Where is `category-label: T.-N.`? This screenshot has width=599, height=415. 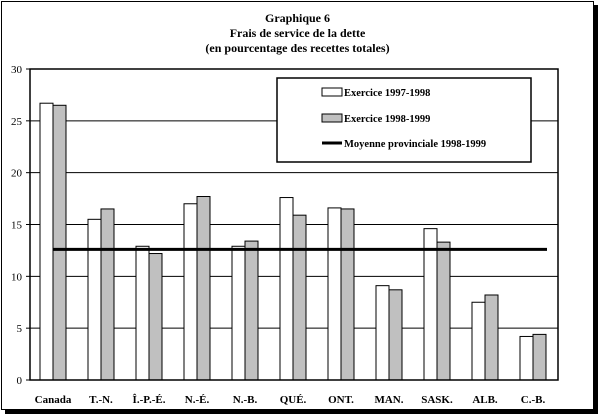
category-label: T.-N. is located at coordinates (101, 400).